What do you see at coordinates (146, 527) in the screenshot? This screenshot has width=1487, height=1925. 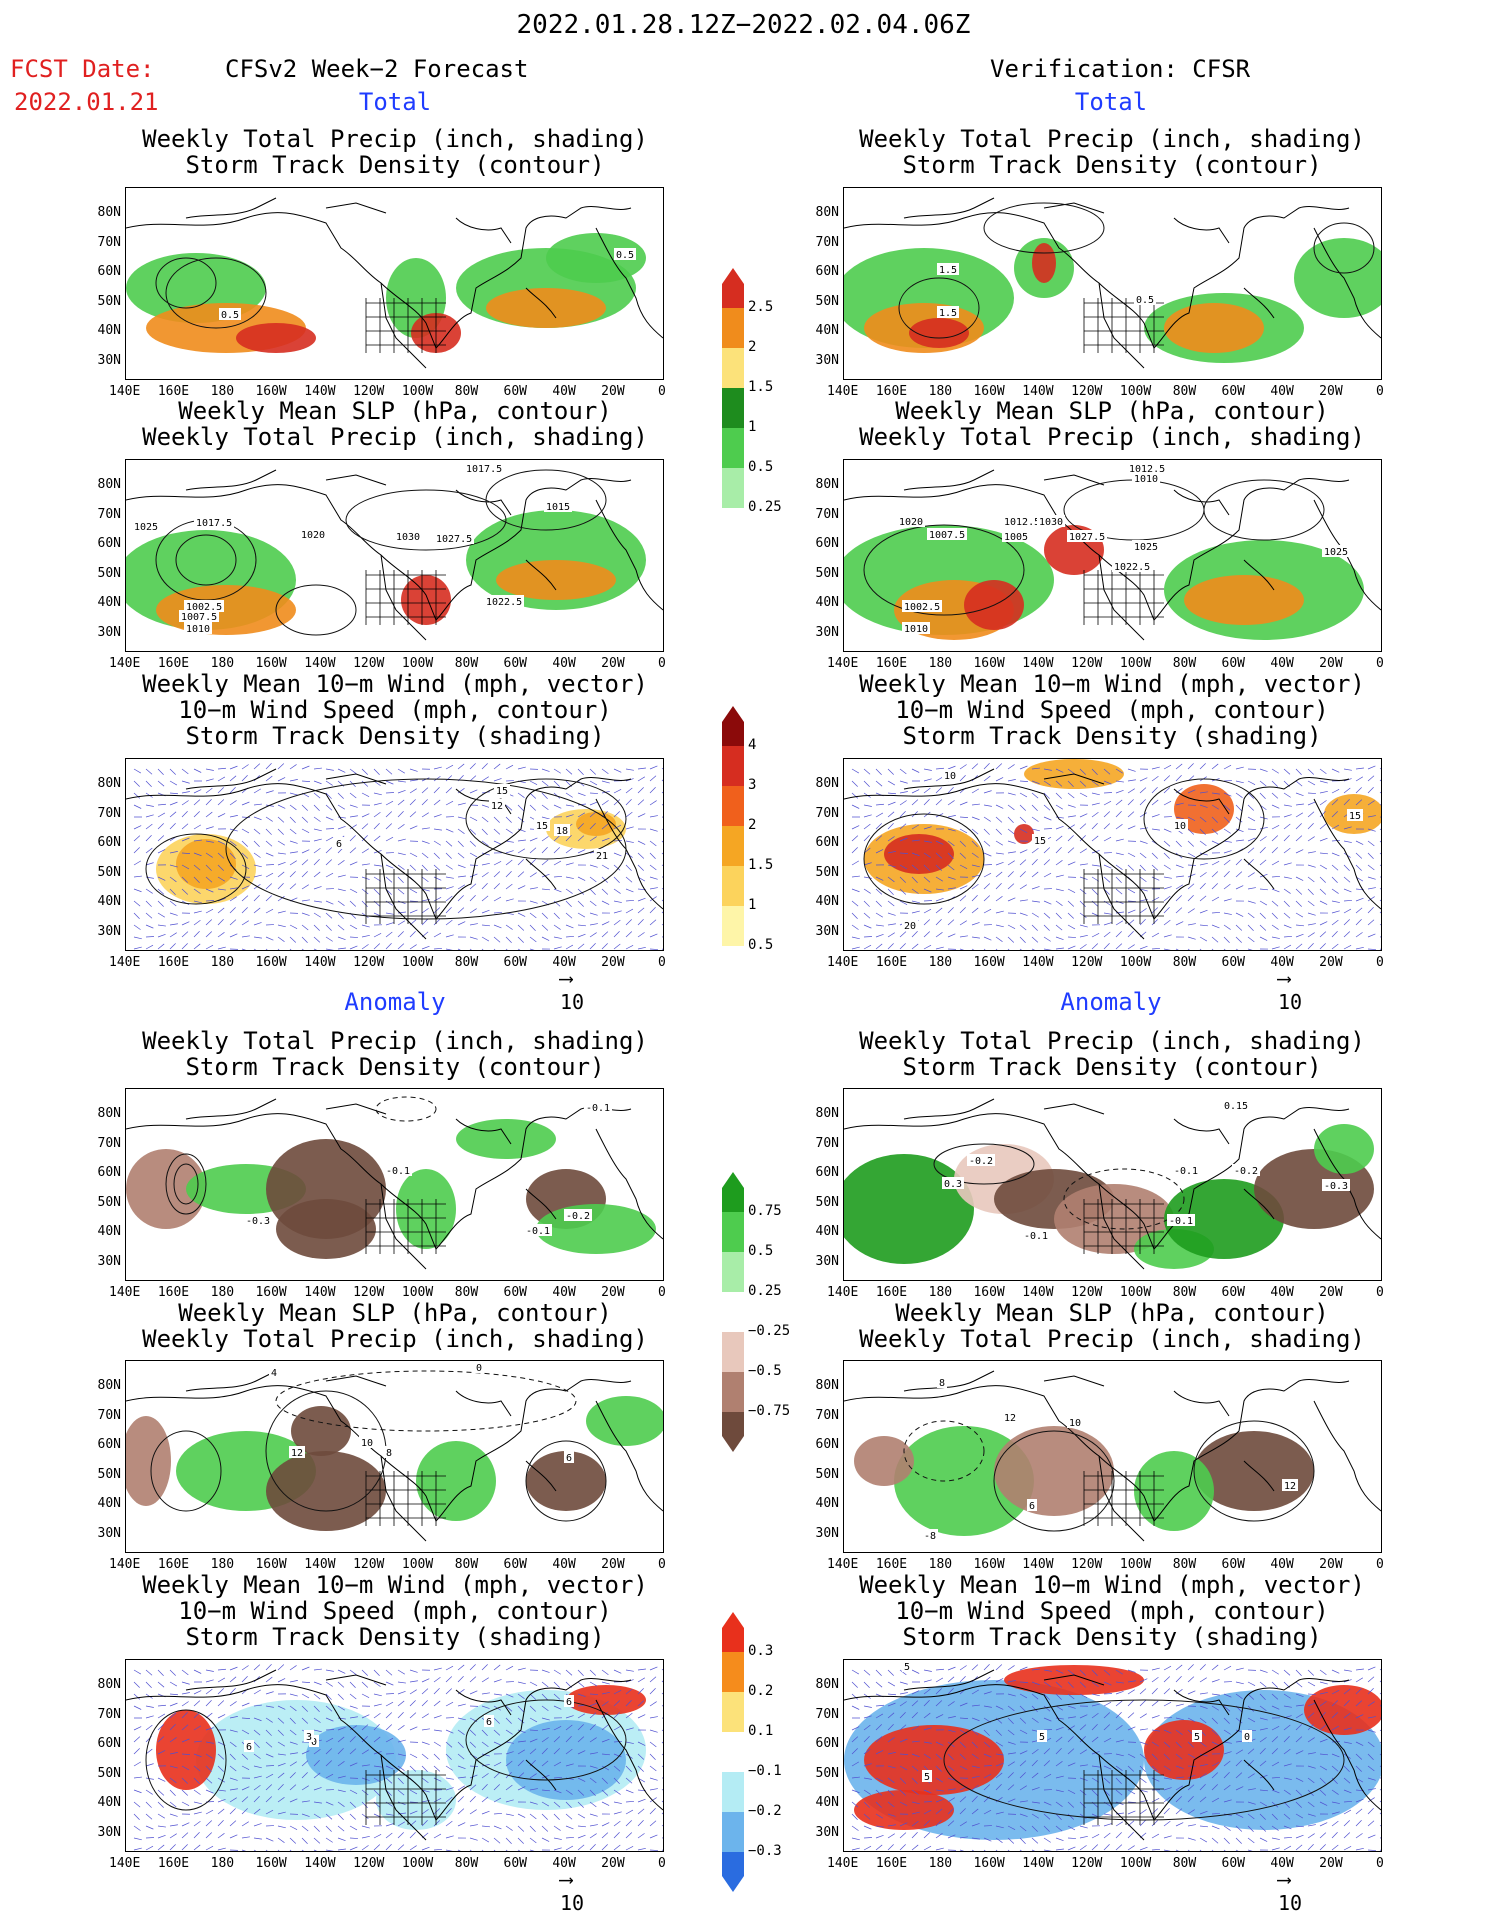 I see `contour-label: 1025` at bounding box center [146, 527].